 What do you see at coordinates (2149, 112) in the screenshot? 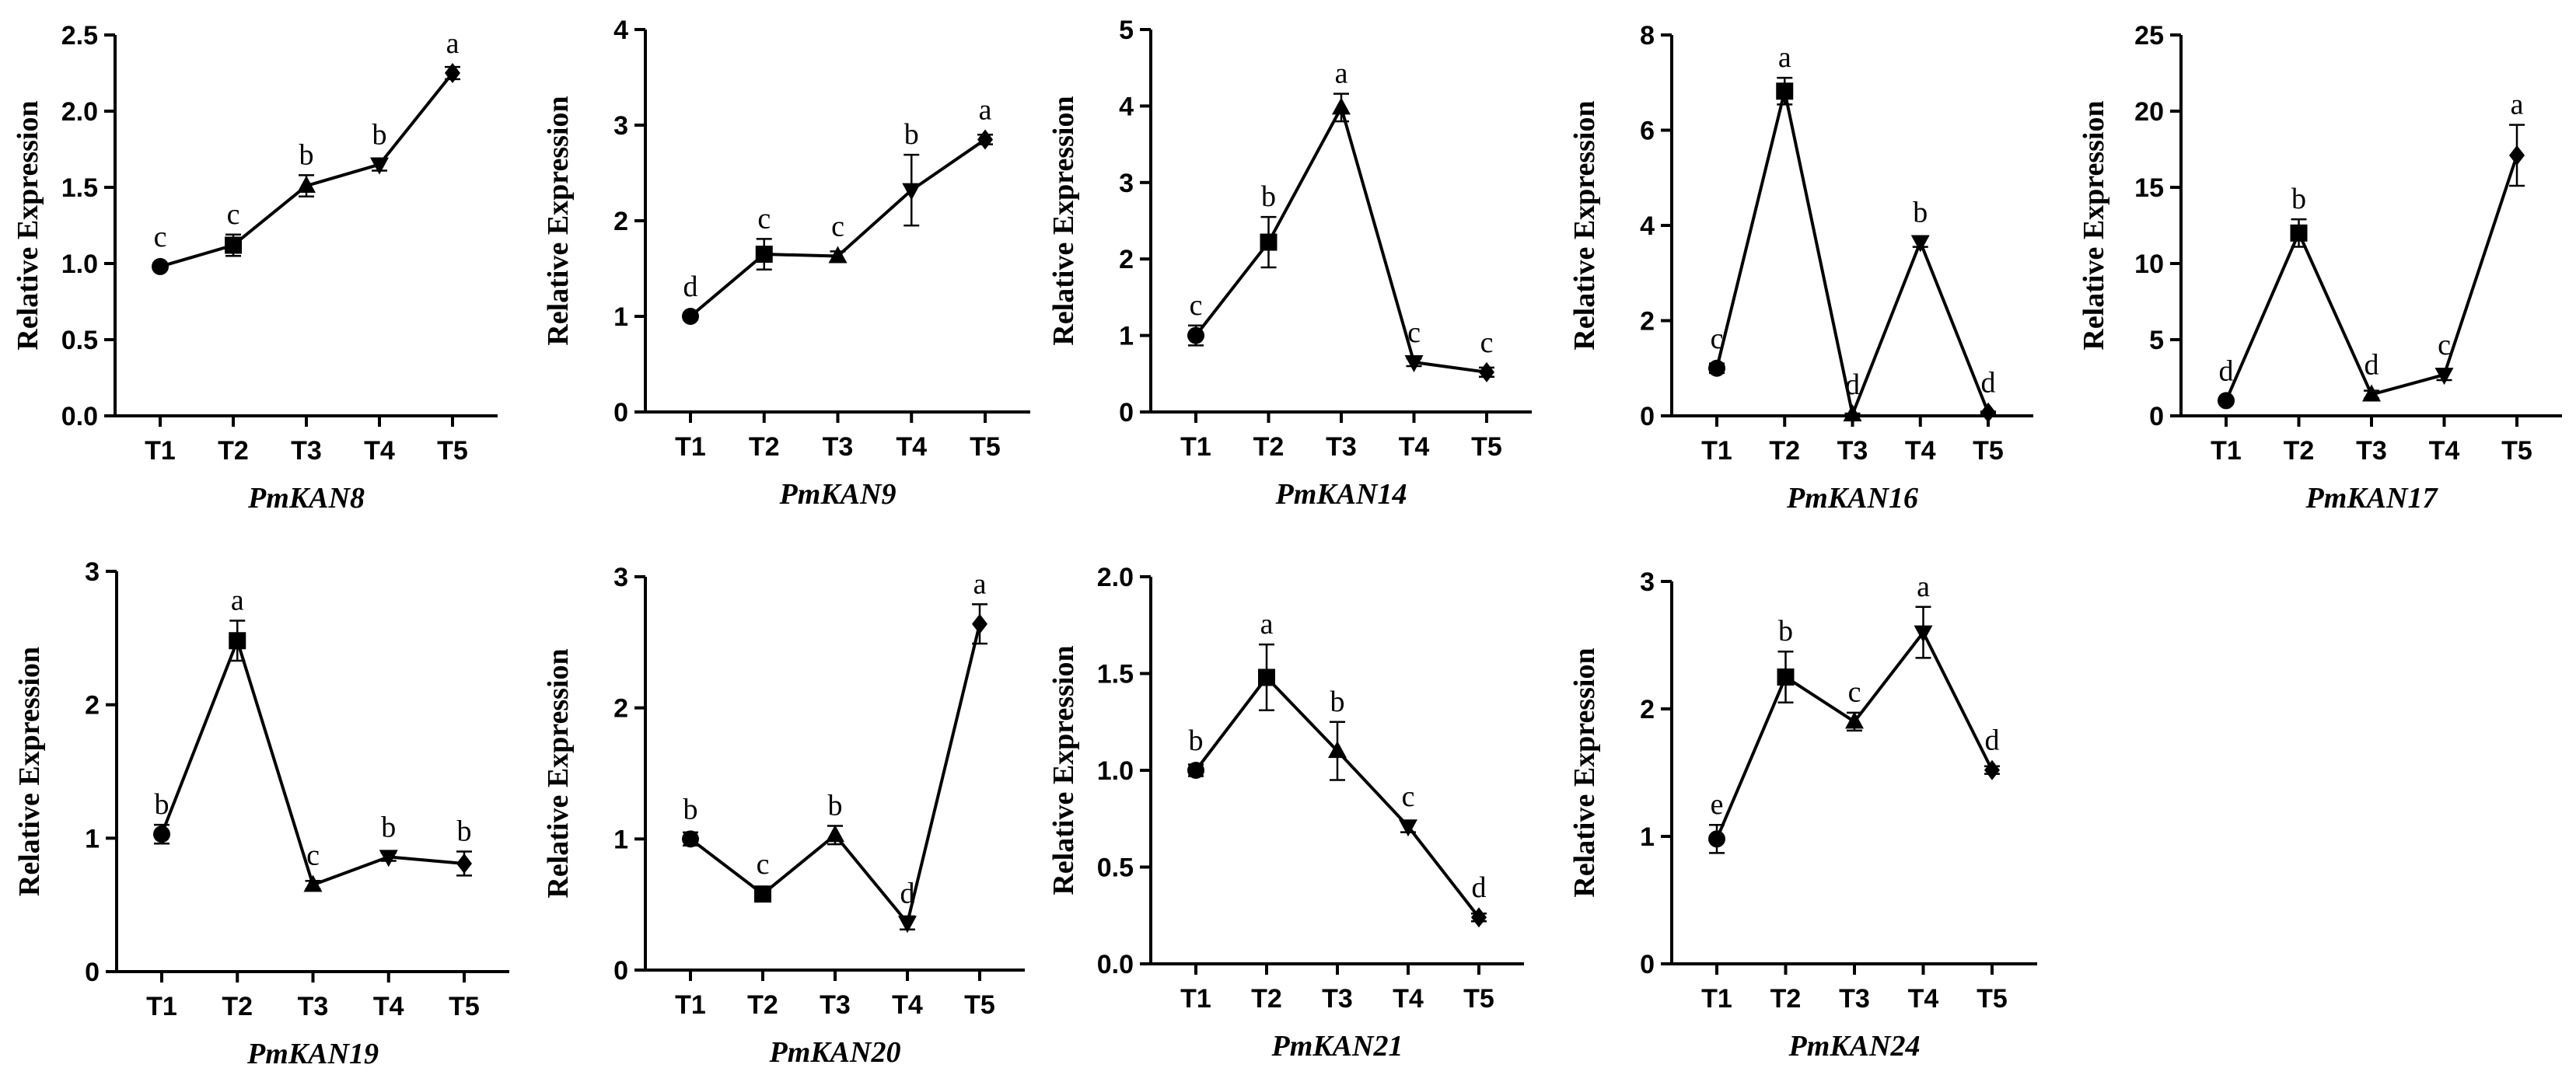
I see `y-tick-label: 20` at bounding box center [2149, 112].